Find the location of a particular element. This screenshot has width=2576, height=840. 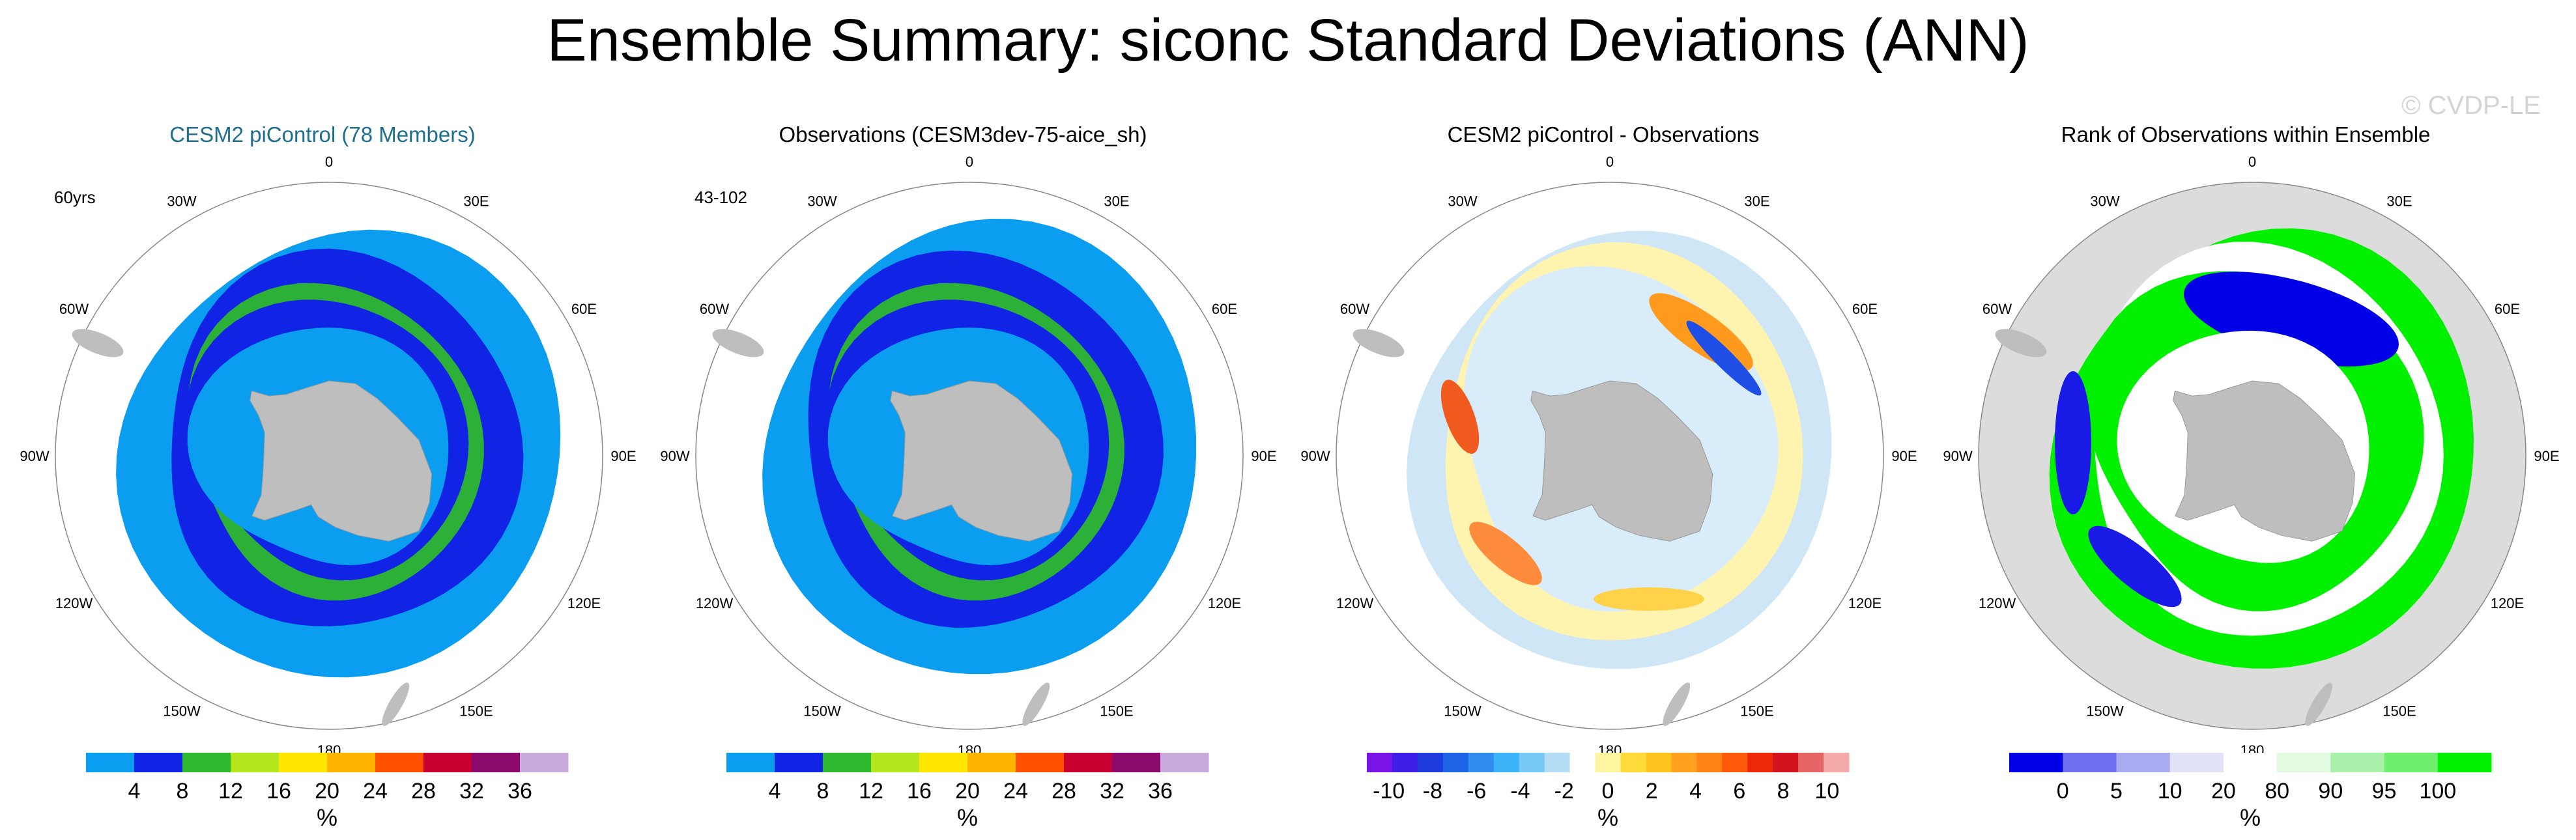

colorbar-tick-label: 80 is located at coordinates (2277, 791).